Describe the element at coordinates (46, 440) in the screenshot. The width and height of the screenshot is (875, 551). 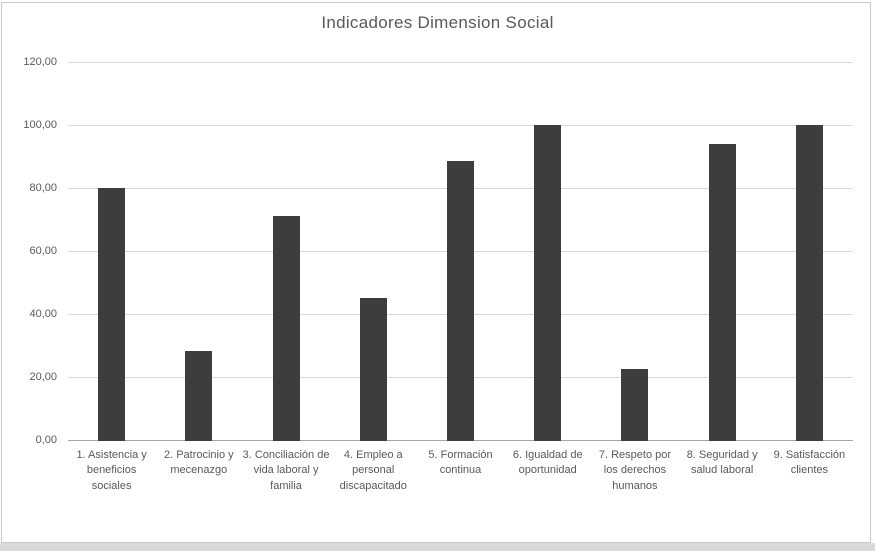
I see `y-axis-label: 0,00` at that location.